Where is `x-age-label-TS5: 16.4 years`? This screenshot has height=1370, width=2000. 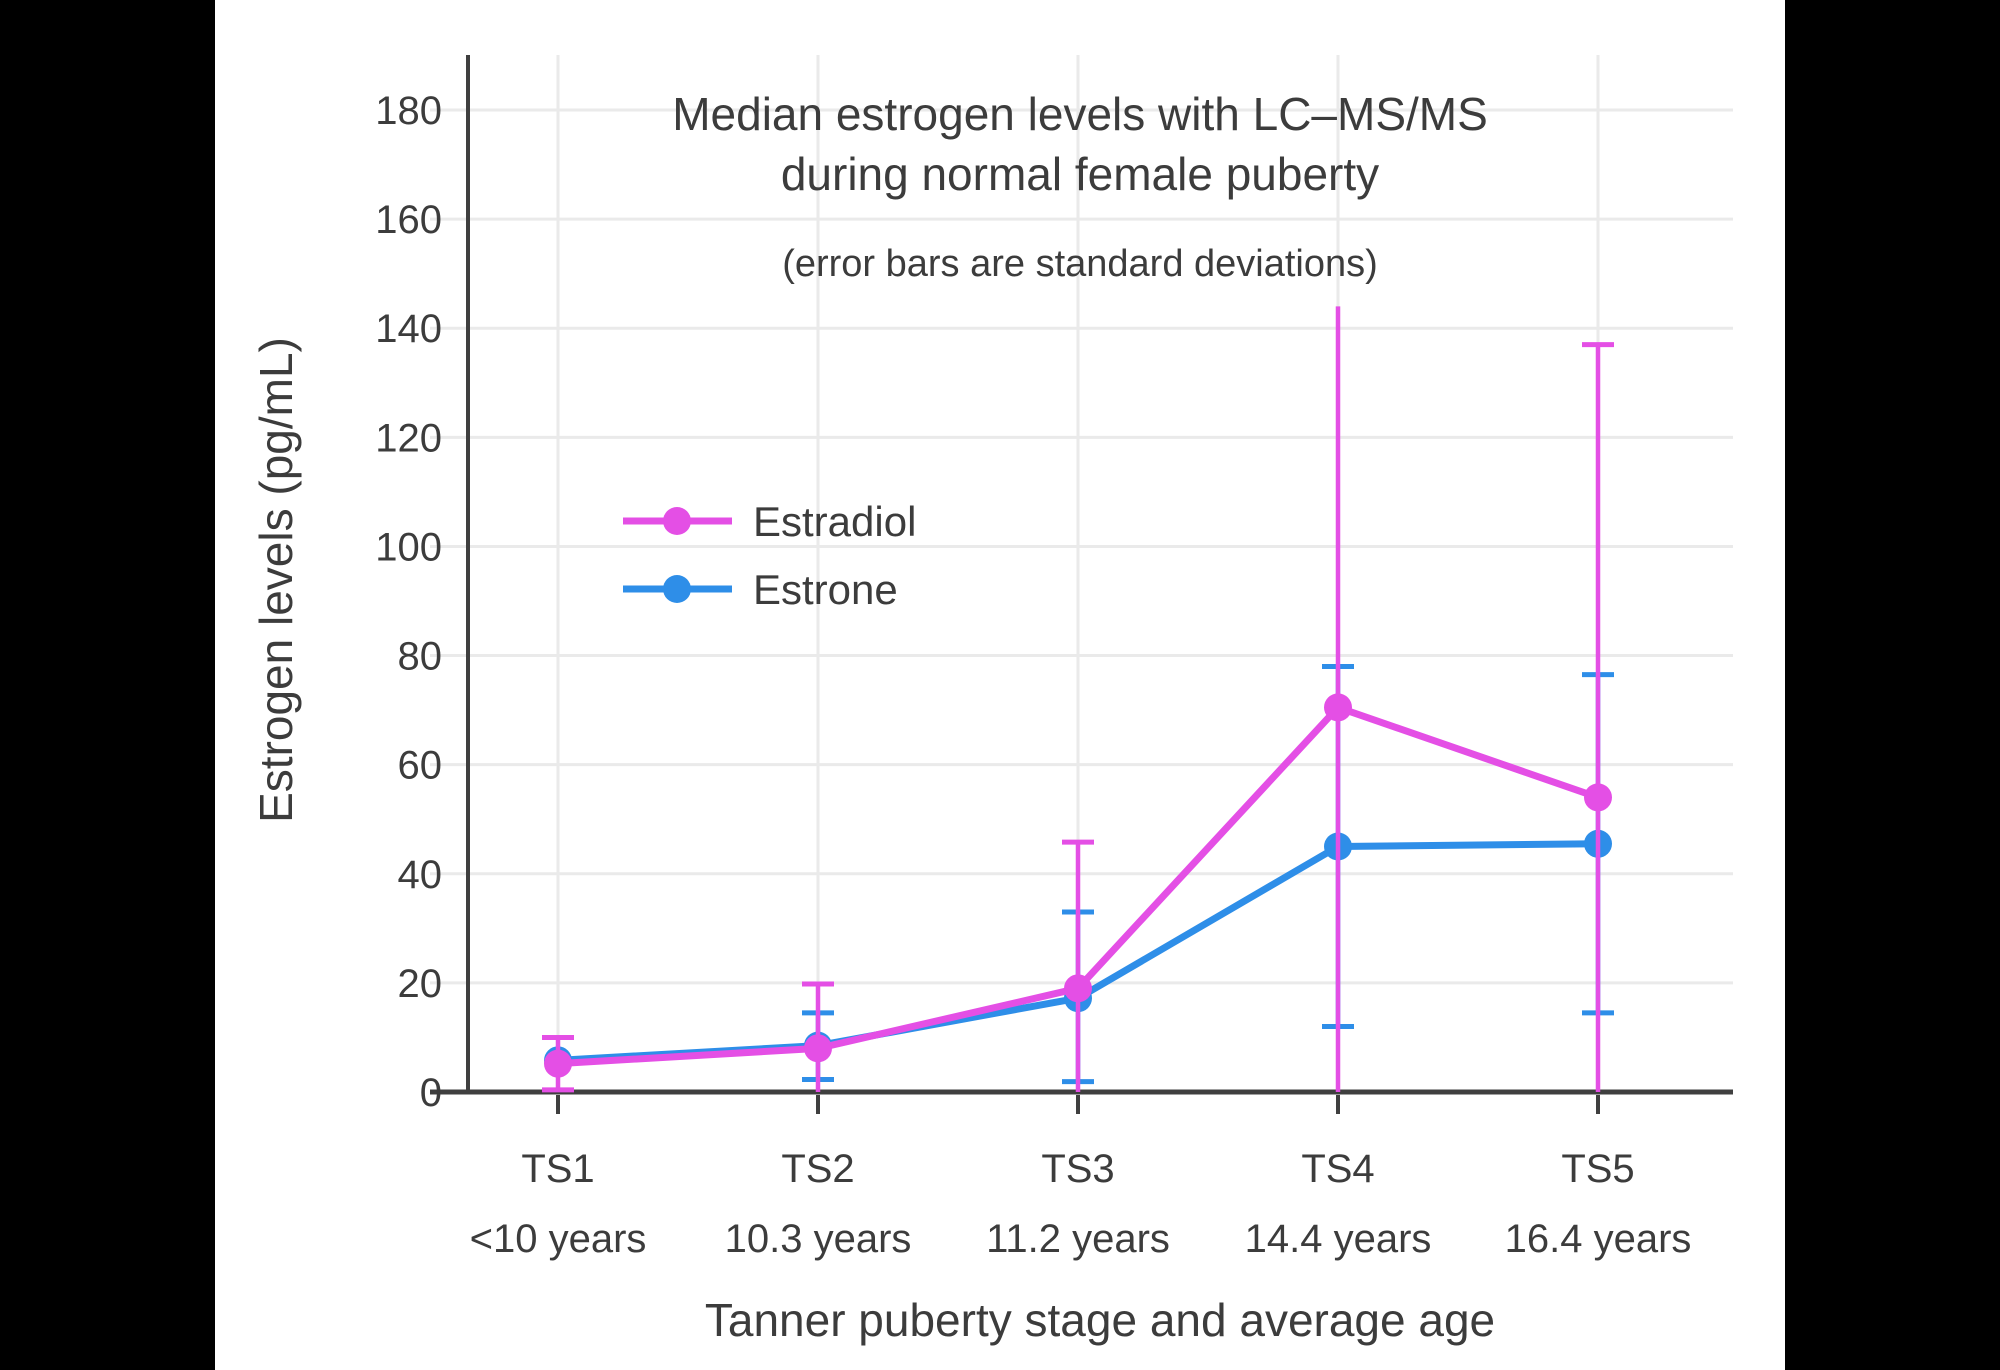 x-age-label-TS5: 16.4 years is located at coordinates (1598, 1239).